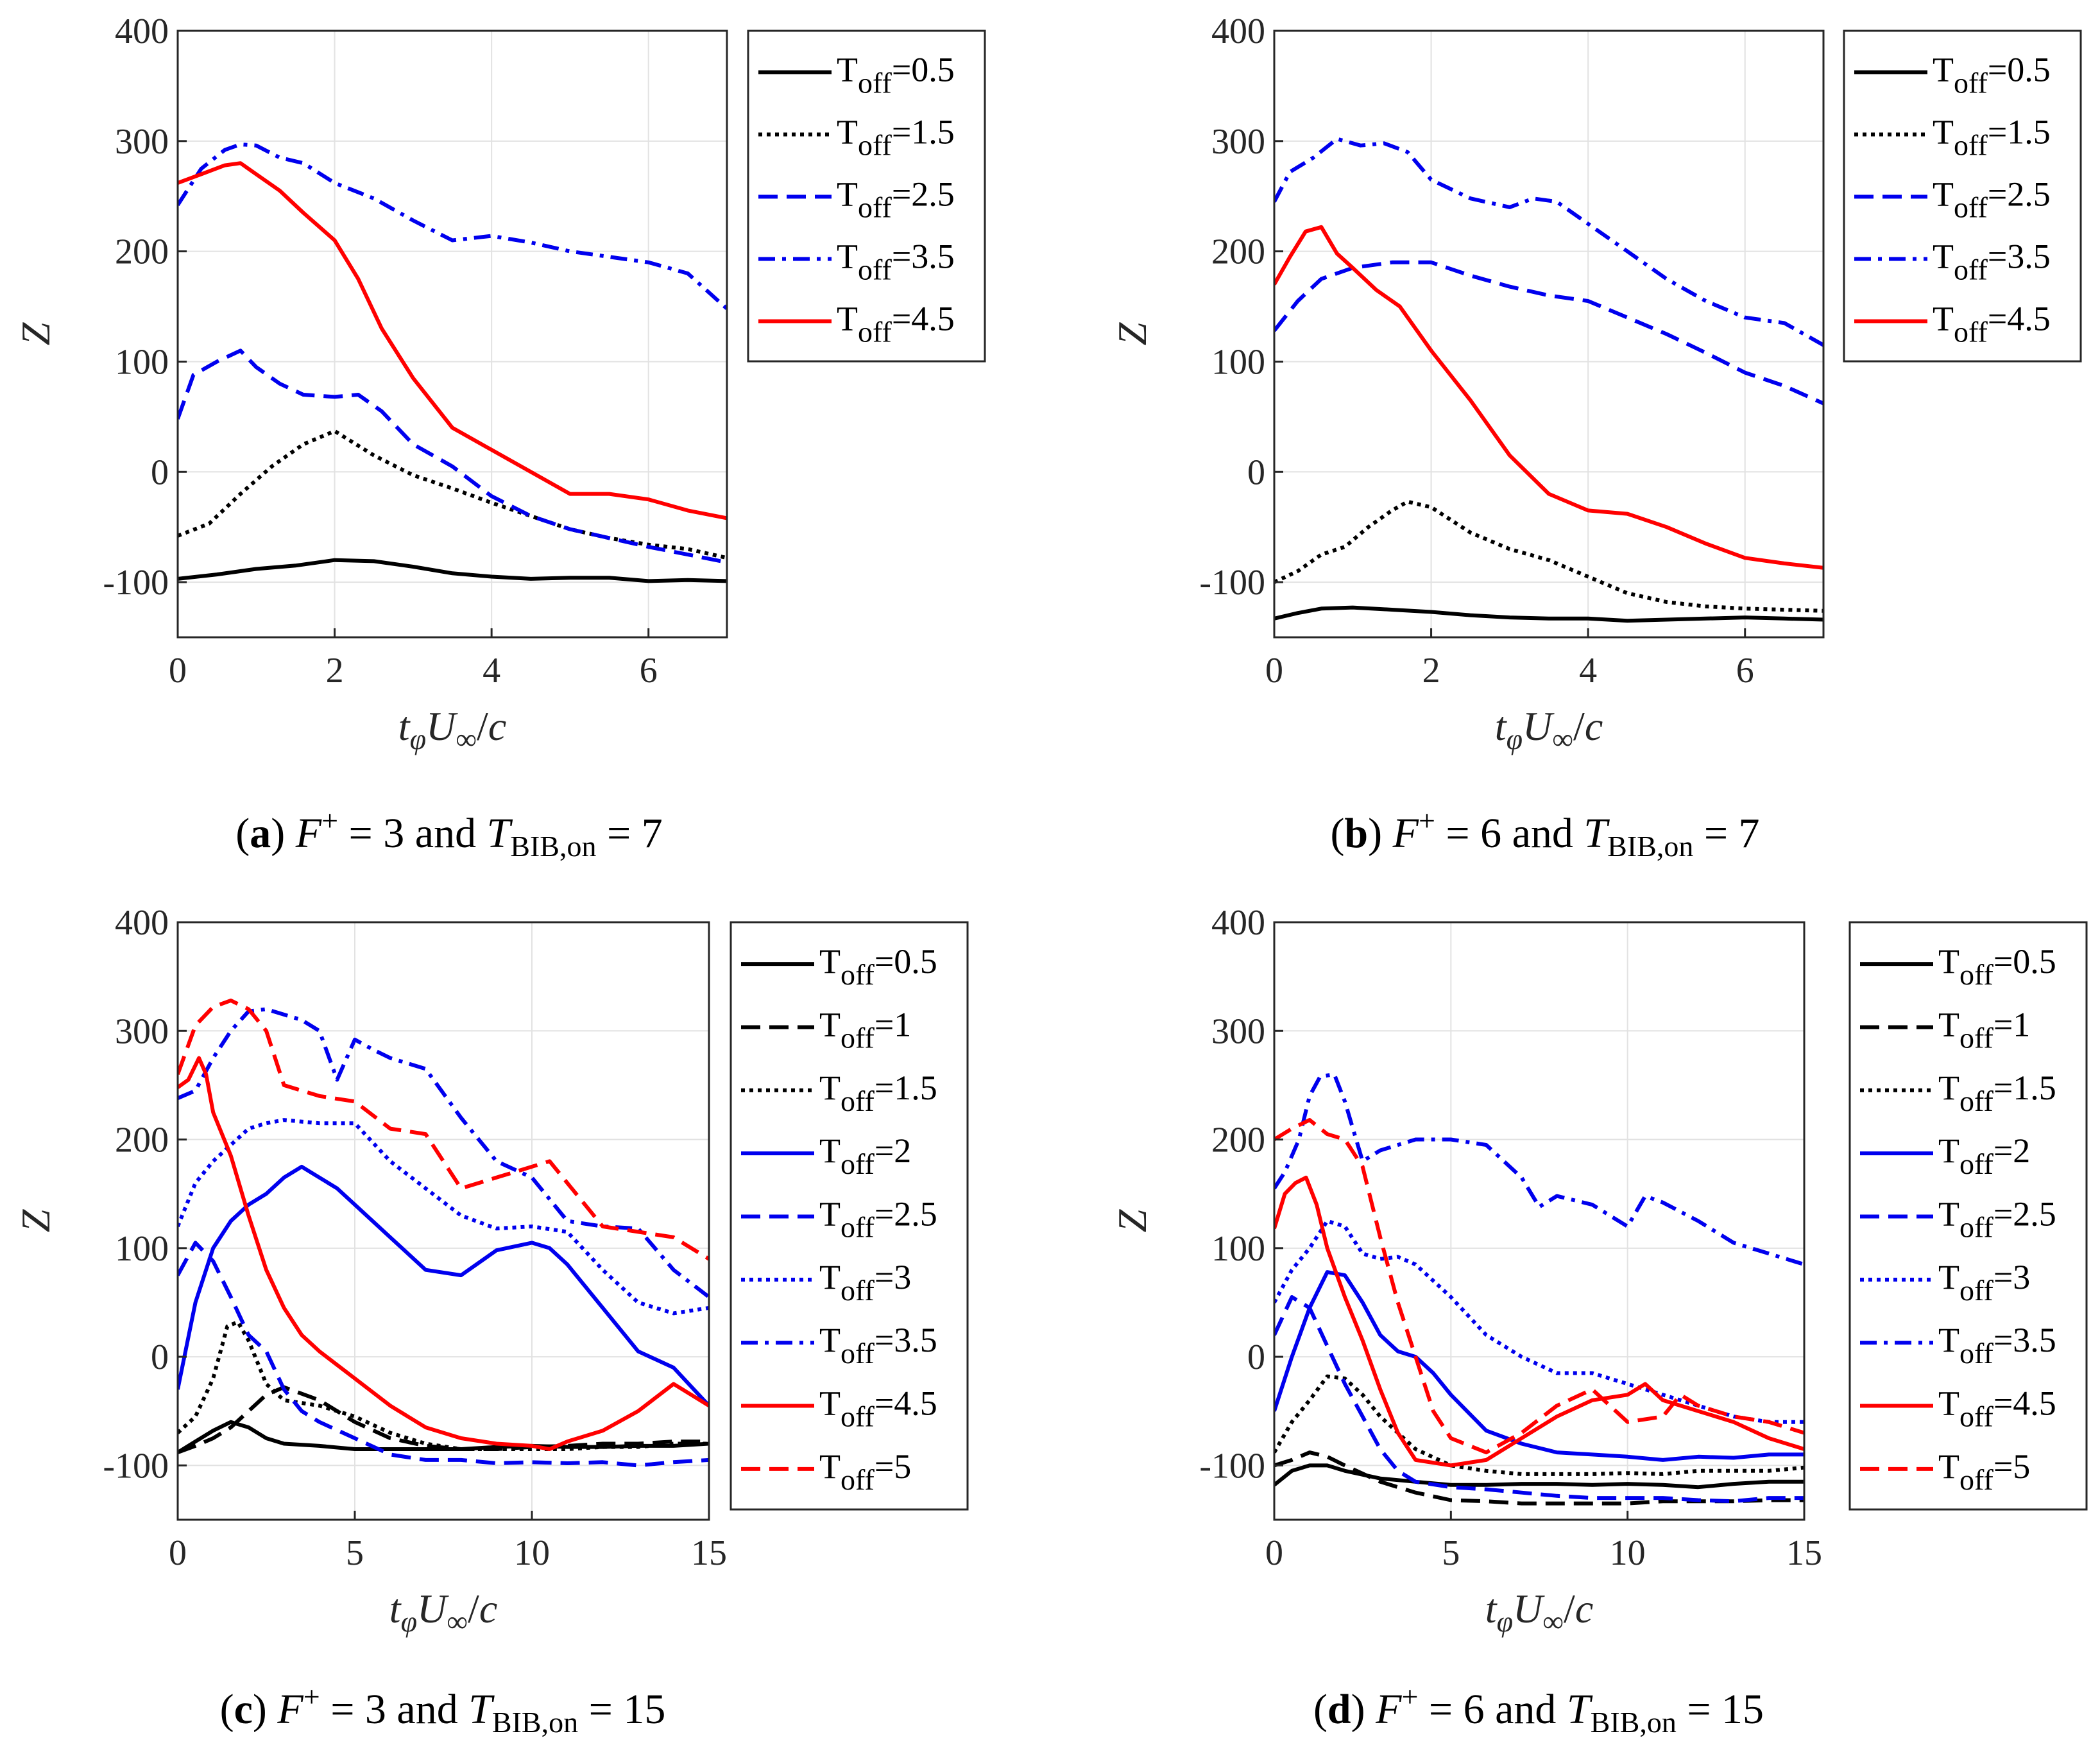  Describe the element at coordinates (1538, 1709) in the screenshot. I see `caption-d: (d) F+ = 6 and TBIB,on = 15` at that location.